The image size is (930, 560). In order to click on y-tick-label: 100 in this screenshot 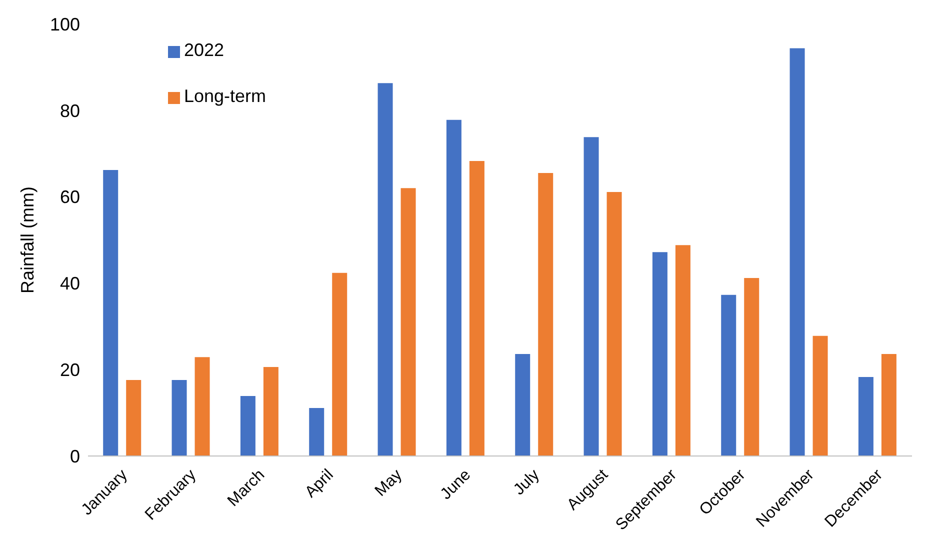, I will do `click(65, 24)`.